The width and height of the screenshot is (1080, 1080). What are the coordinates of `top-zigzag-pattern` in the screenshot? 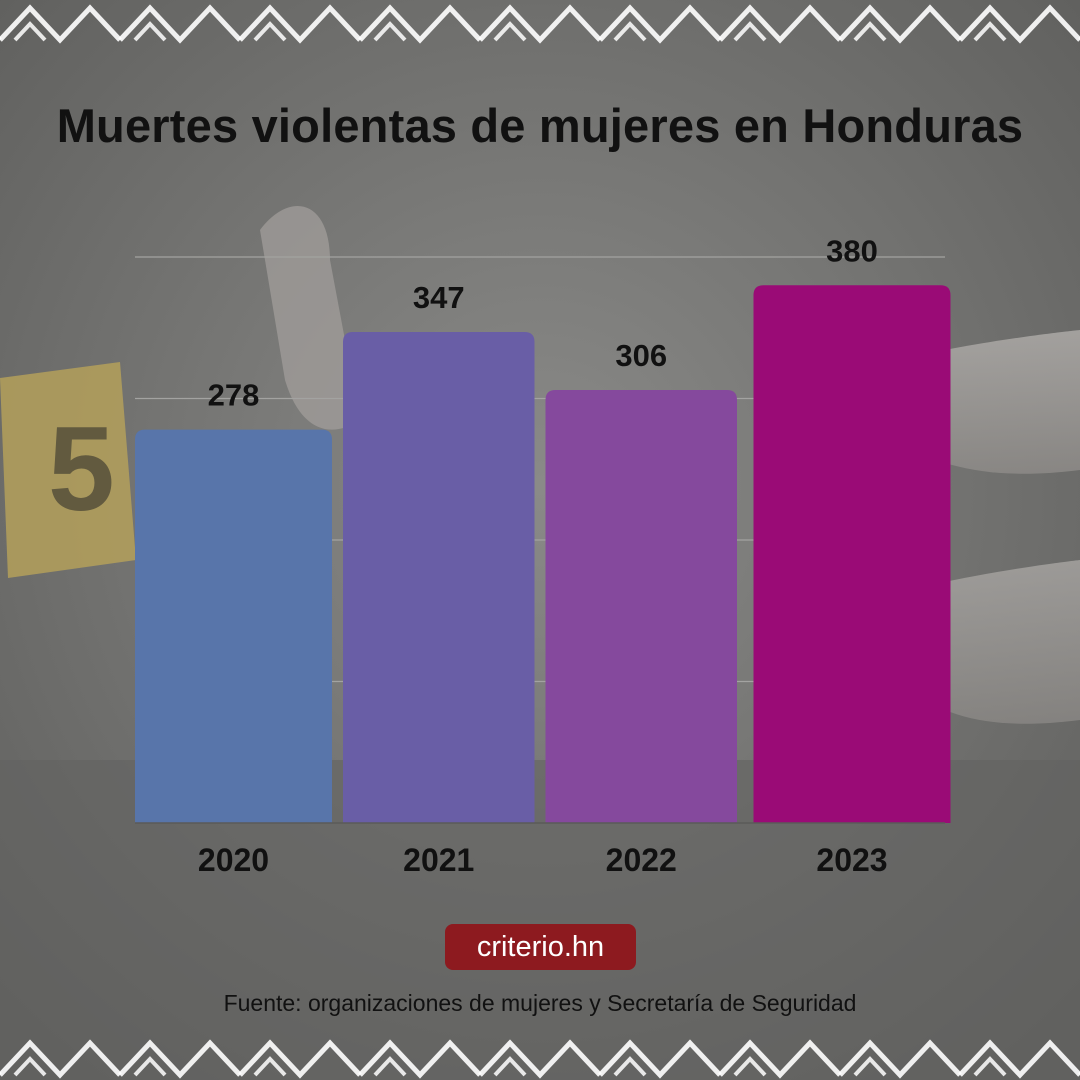 It's located at (540, 24).